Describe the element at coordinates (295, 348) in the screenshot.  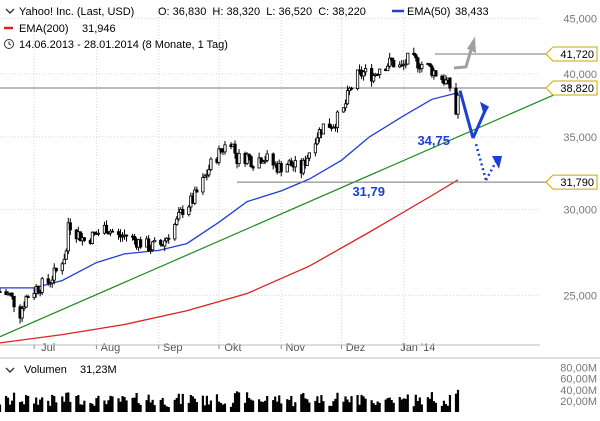
I see `x-tick-label: Nov` at that location.